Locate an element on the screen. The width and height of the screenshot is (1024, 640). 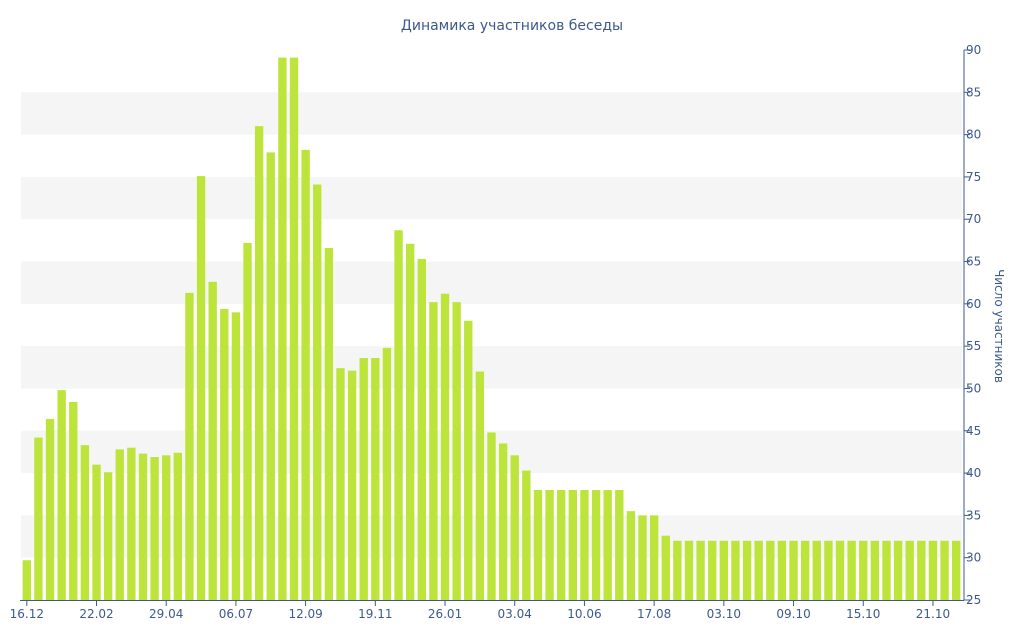
y-tick-label: 30 is located at coordinates (973, 558).